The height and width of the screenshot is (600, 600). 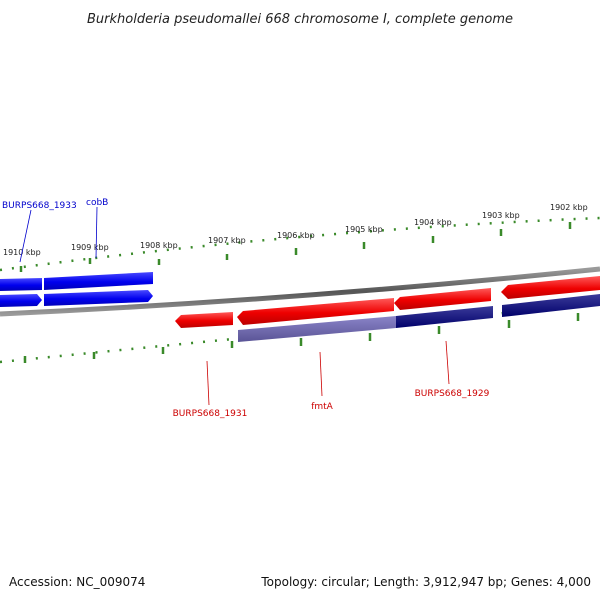 I want to click on gene-label-cobb: cobB, so click(x=97, y=203).